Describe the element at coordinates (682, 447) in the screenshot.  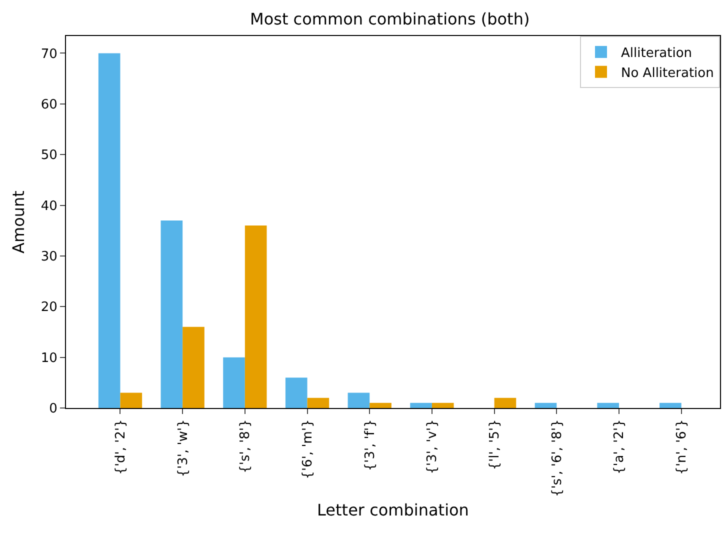
I see `x-tick-label: {'n', '6'}` at that location.